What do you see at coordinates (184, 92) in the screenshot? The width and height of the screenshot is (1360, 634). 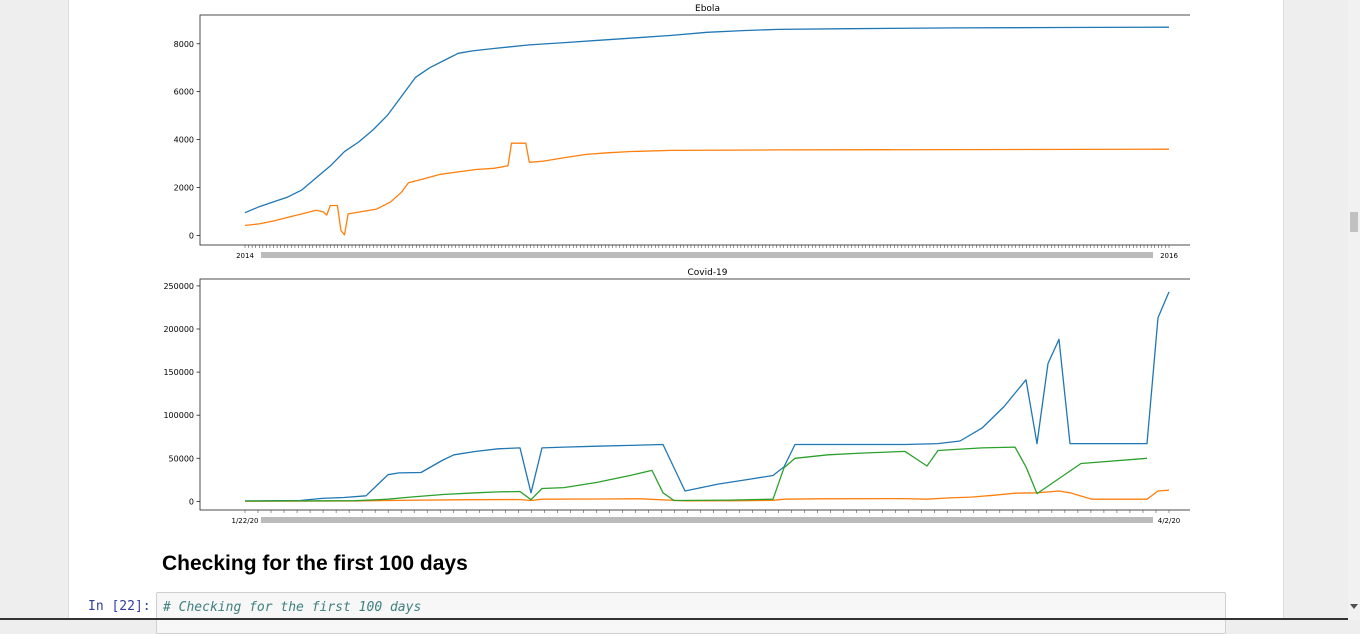 I see `y-tick-label: 6000` at bounding box center [184, 92].